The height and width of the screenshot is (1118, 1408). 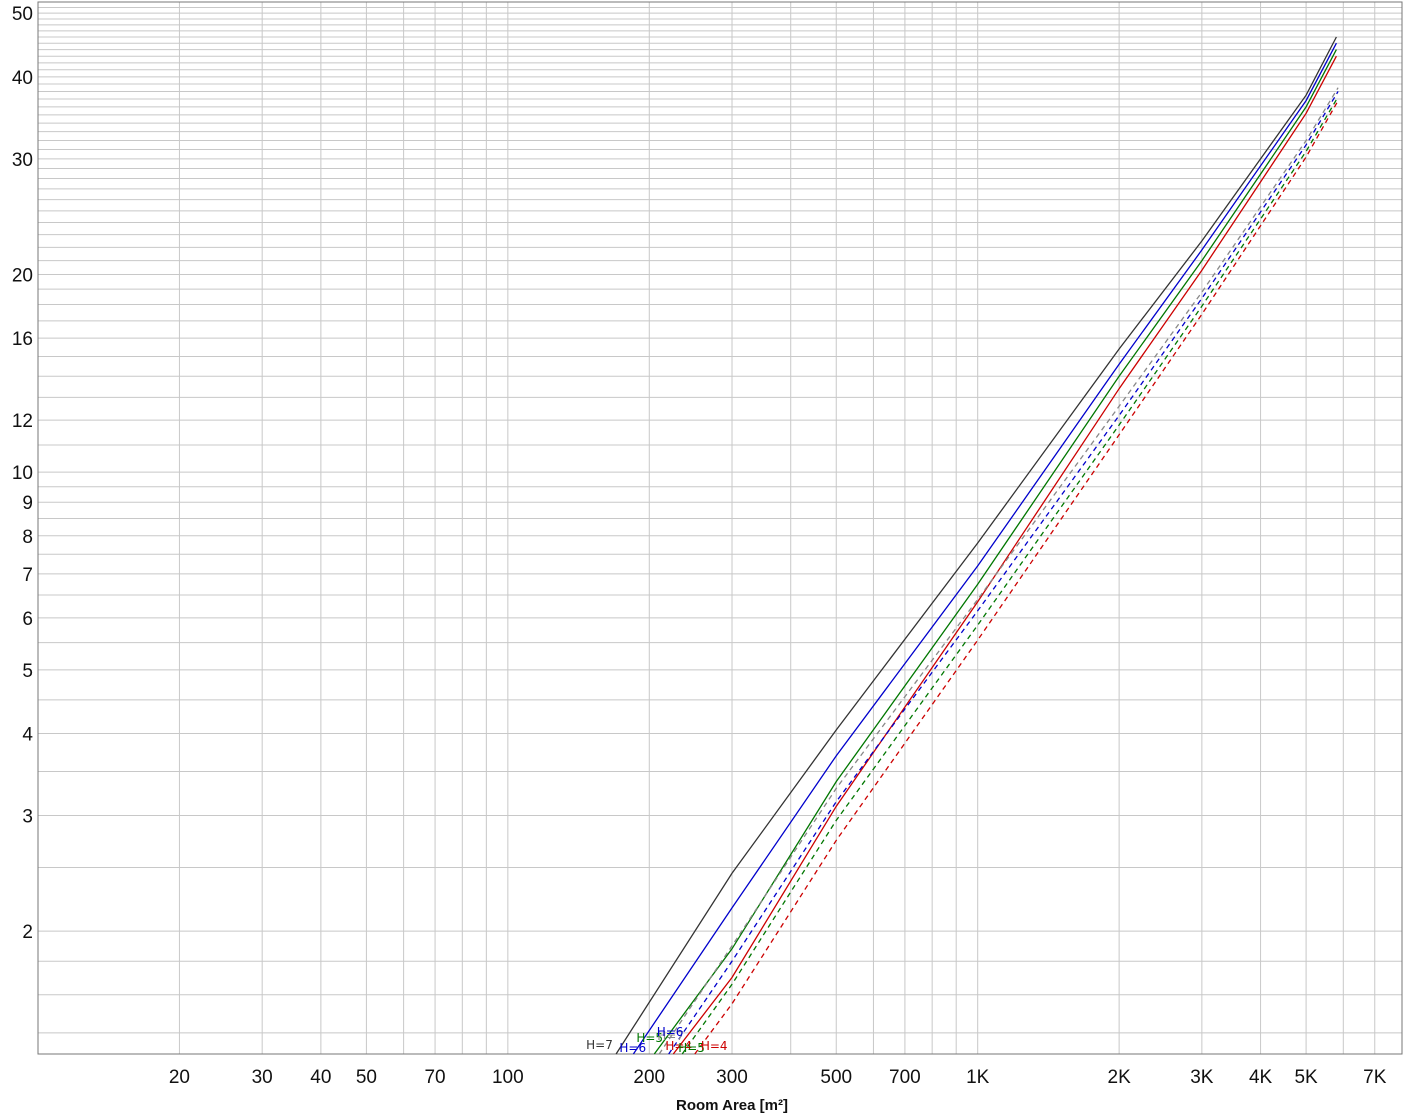 What do you see at coordinates (22, 14) in the screenshot?
I see `y-tick-label: 50` at bounding box center [22, 14].